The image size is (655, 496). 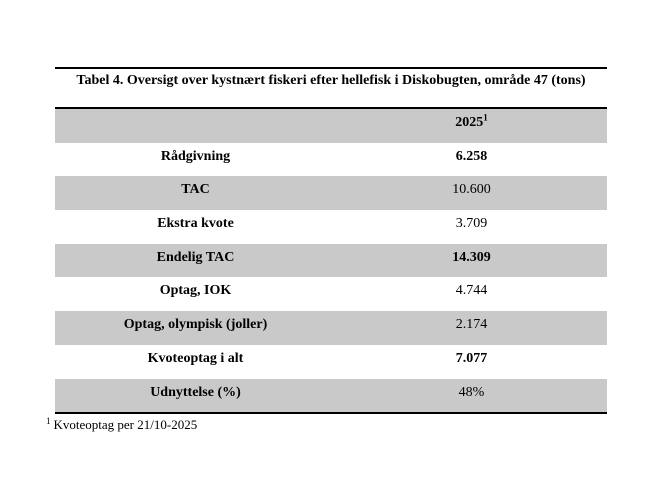 What do you see at coordinates (125, 424) in the screenshot?
I see `footnote-text: Kvoteoptag per 21/10-2025` at bounding box center [125, 424].